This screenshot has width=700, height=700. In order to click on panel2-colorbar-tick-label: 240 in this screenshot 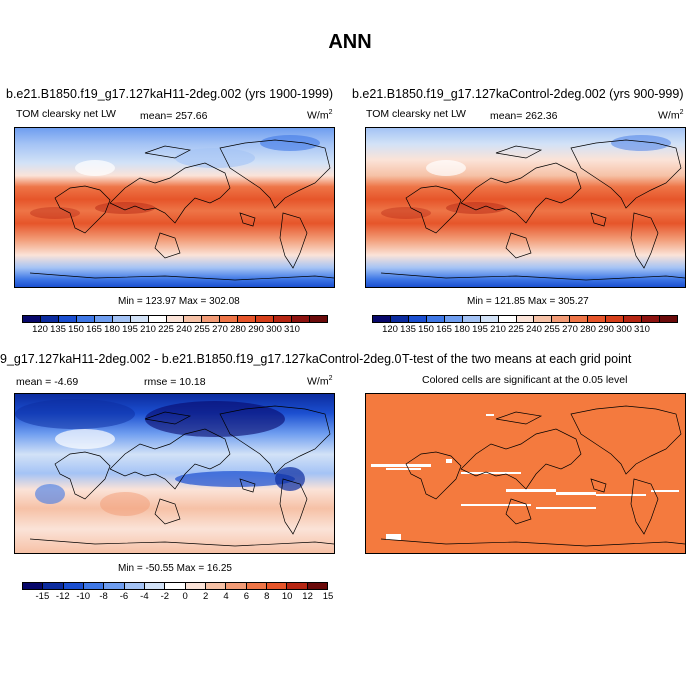, I will do `click(534, 329)`.